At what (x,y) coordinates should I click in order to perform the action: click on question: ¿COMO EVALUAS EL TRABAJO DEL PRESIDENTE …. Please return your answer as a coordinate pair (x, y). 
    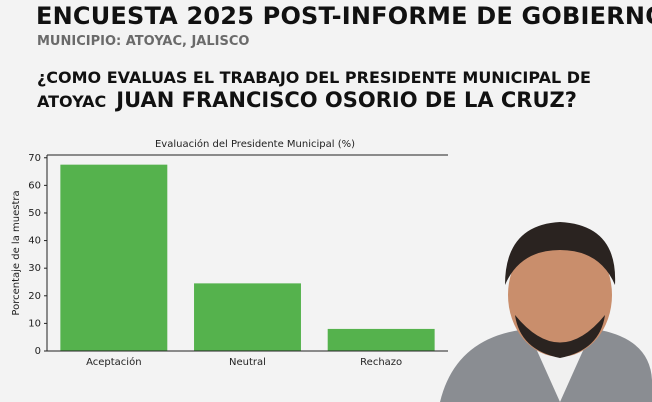
    Looking at the image, I should click on (314, 77).